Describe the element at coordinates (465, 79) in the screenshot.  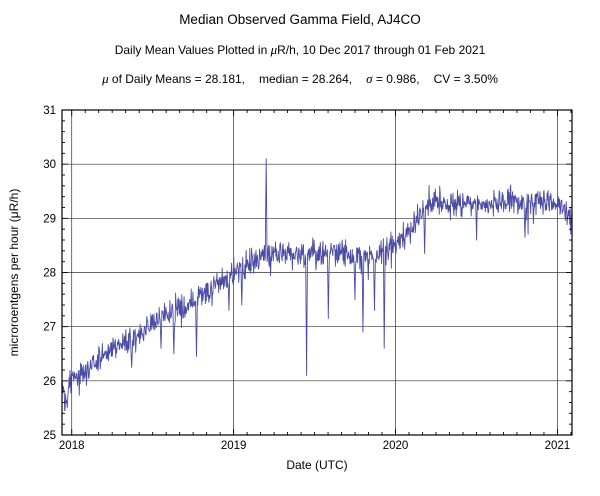
I see `stats-cv-text: CV = 3.50%` at that location.